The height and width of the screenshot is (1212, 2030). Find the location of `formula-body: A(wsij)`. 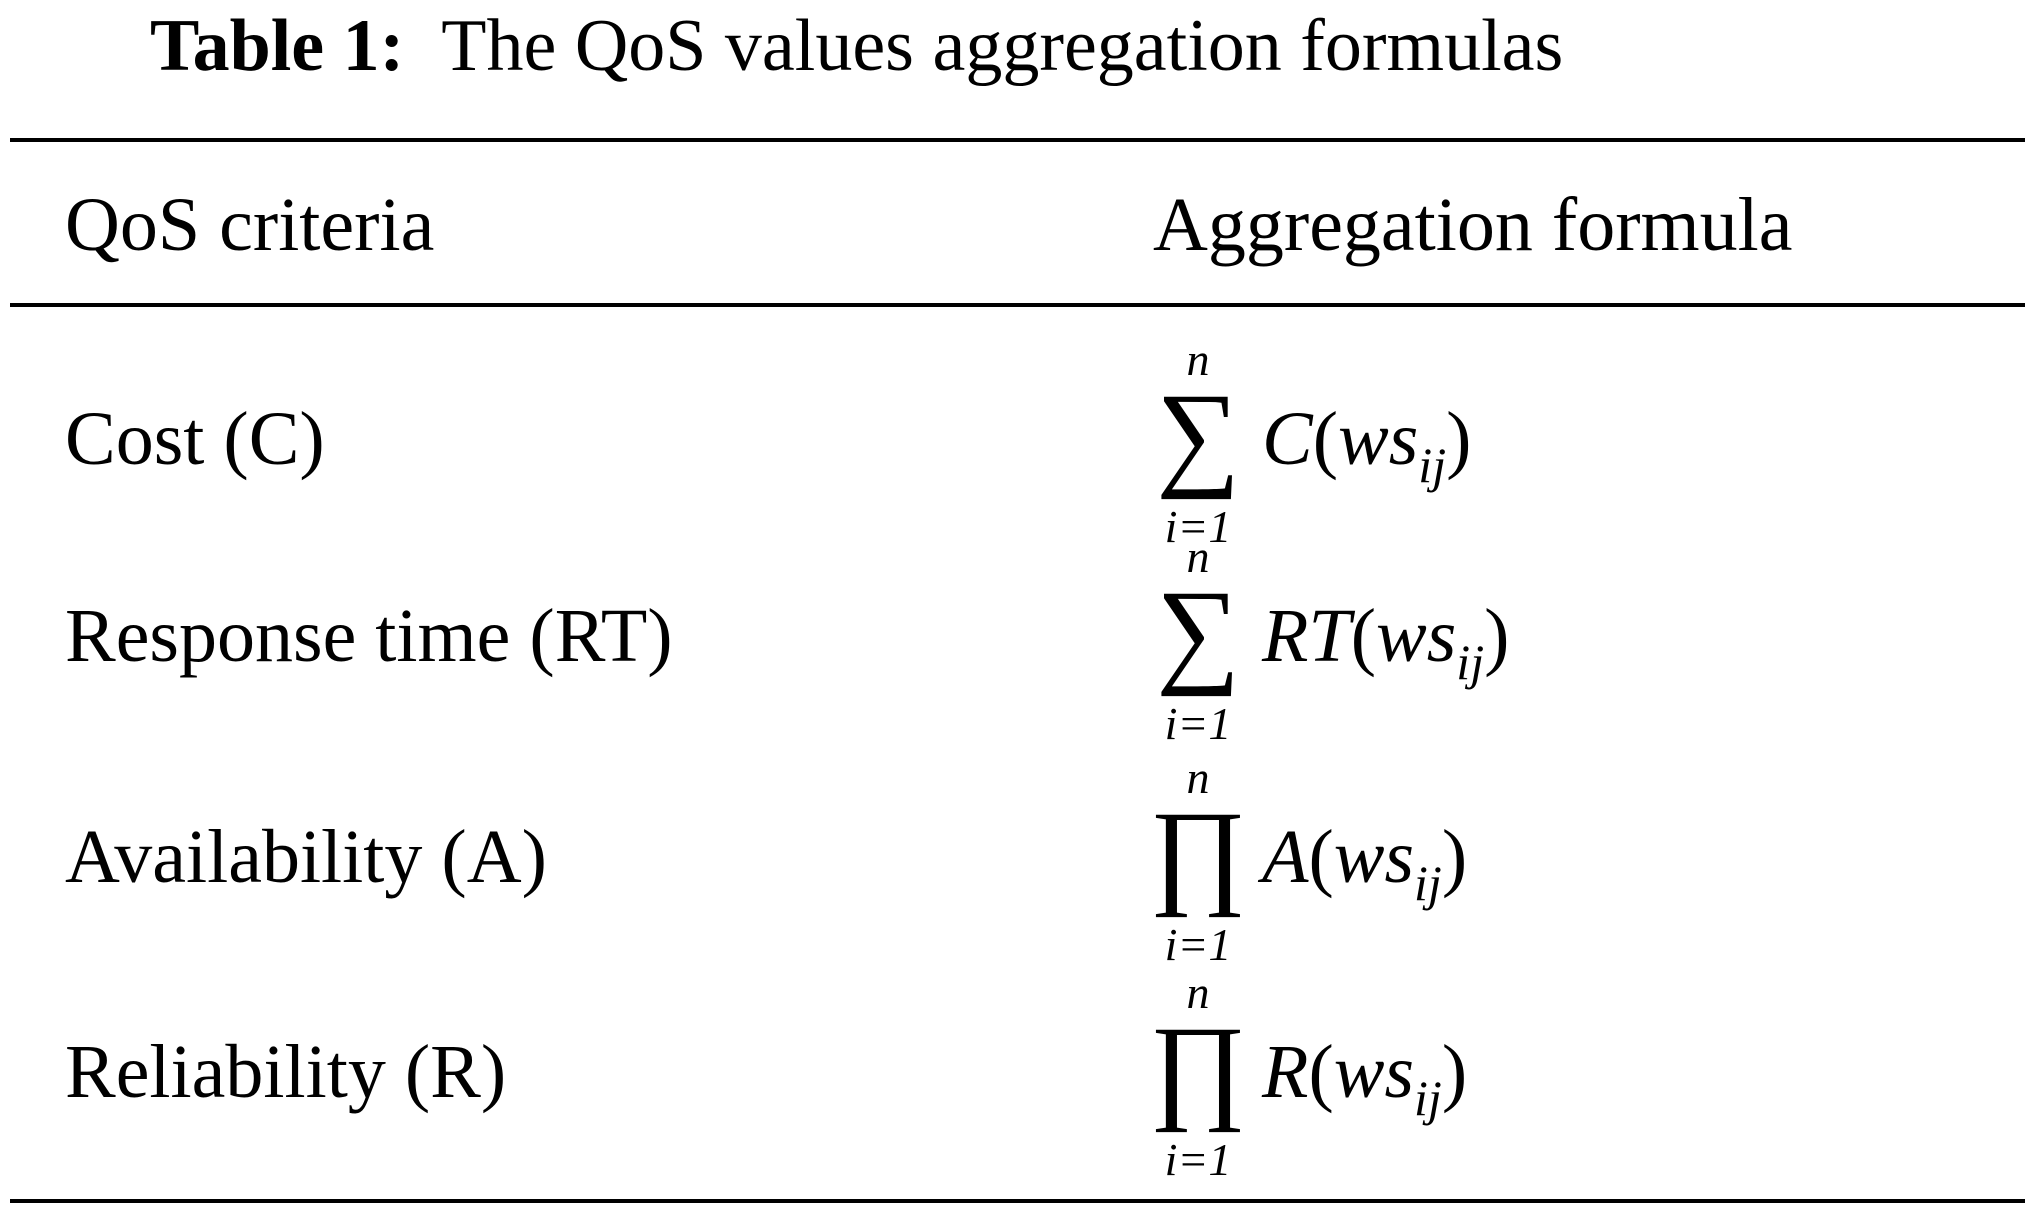

formula-body: A(wsij) is located at coordinates (1364, 863).